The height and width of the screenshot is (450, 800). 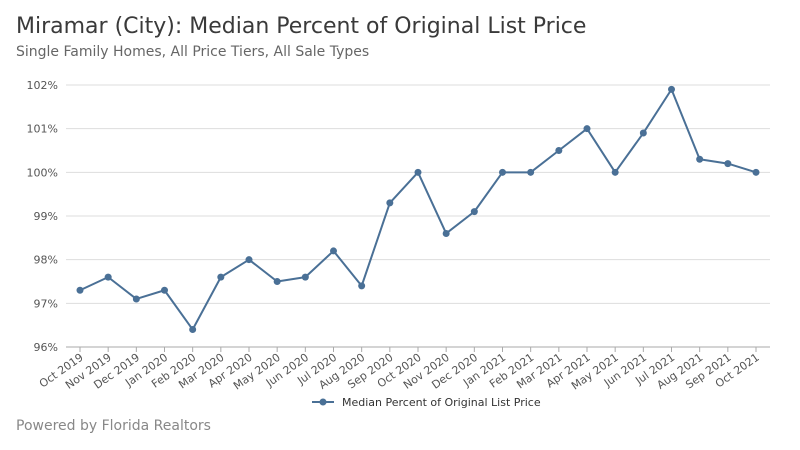 What do you see at coordinates (42, 129) in the screenshot?
I see `y-tick-label: 101%` at bounding box center [42, 129].